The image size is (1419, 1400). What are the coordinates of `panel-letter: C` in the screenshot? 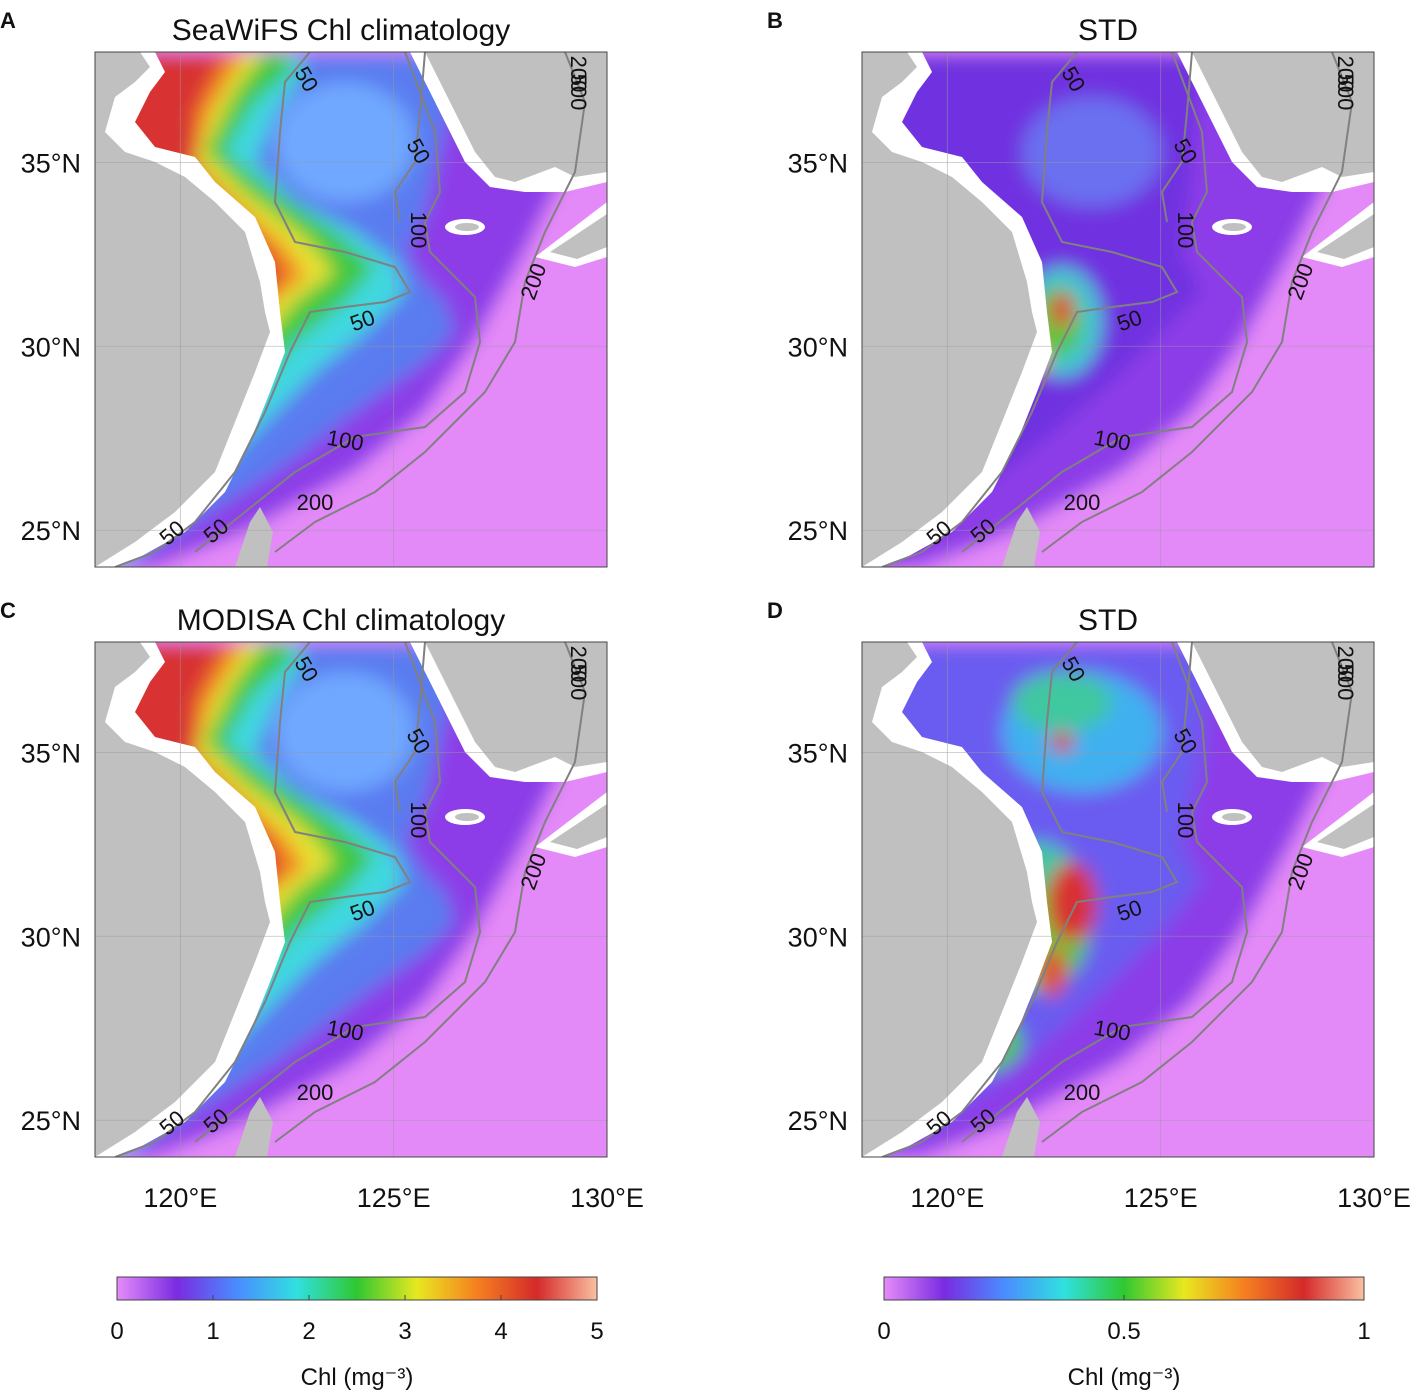 It's located at (8, 610).